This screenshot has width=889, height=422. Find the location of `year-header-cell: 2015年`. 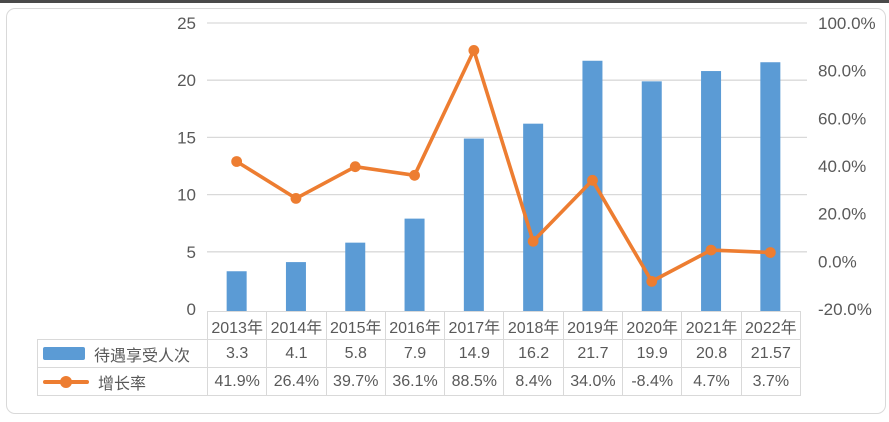

year-header-cell: 2015年 is located at coordinates (355, 325).